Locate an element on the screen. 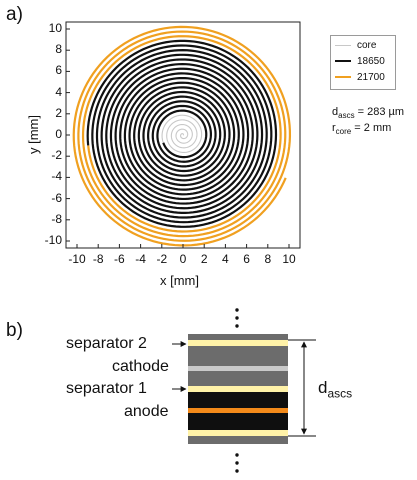 This screenshot has width=417, height=480. x-tick-label: -6 is located at coordinates (119, 259).